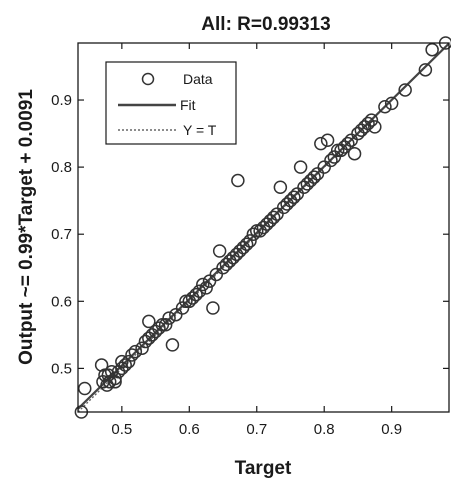 Image resolution: width=451 pixels, height=487 pixels. I want to click on y-tick-label: 0.8, so click(61, 167).